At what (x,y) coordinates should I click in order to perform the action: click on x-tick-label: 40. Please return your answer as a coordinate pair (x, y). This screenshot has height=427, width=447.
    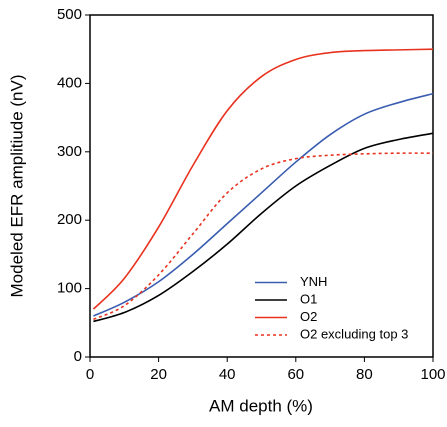
    Looking at the image, I should click on (227, 374).